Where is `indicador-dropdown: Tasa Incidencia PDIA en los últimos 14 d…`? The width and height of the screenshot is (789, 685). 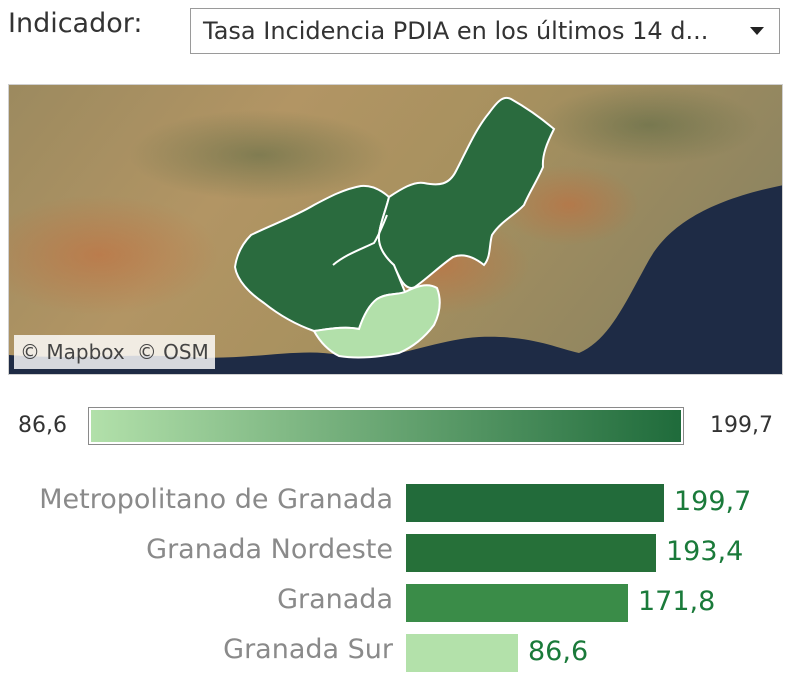 indicador-dropdown: Tasa Incidencia PDIA en los últimos 14 d… is located at coordinates (485, 31).